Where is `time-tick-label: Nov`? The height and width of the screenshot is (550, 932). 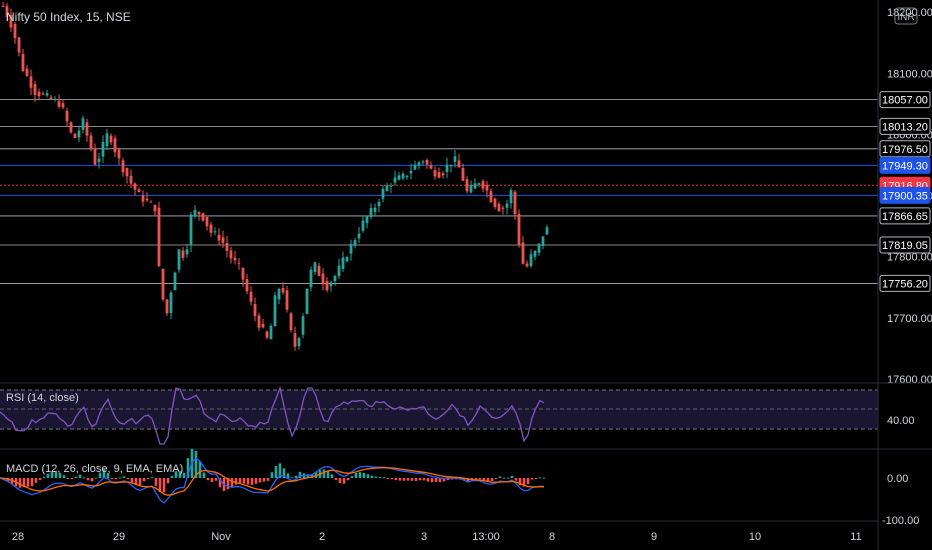 time-tick-label: Nov is located at coordinates (221, 537).